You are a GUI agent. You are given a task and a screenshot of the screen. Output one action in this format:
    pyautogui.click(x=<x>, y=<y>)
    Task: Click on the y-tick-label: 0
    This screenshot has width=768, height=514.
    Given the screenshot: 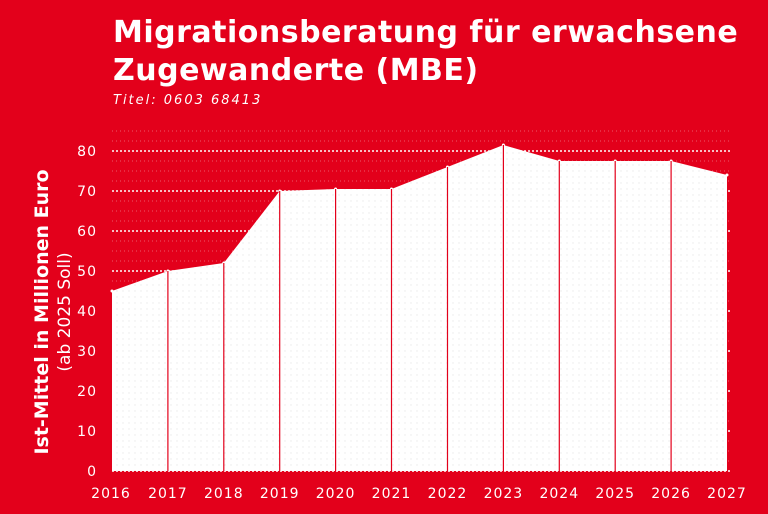 What is the action you would take?
    pyautogui.click(x=92, y=472)
    